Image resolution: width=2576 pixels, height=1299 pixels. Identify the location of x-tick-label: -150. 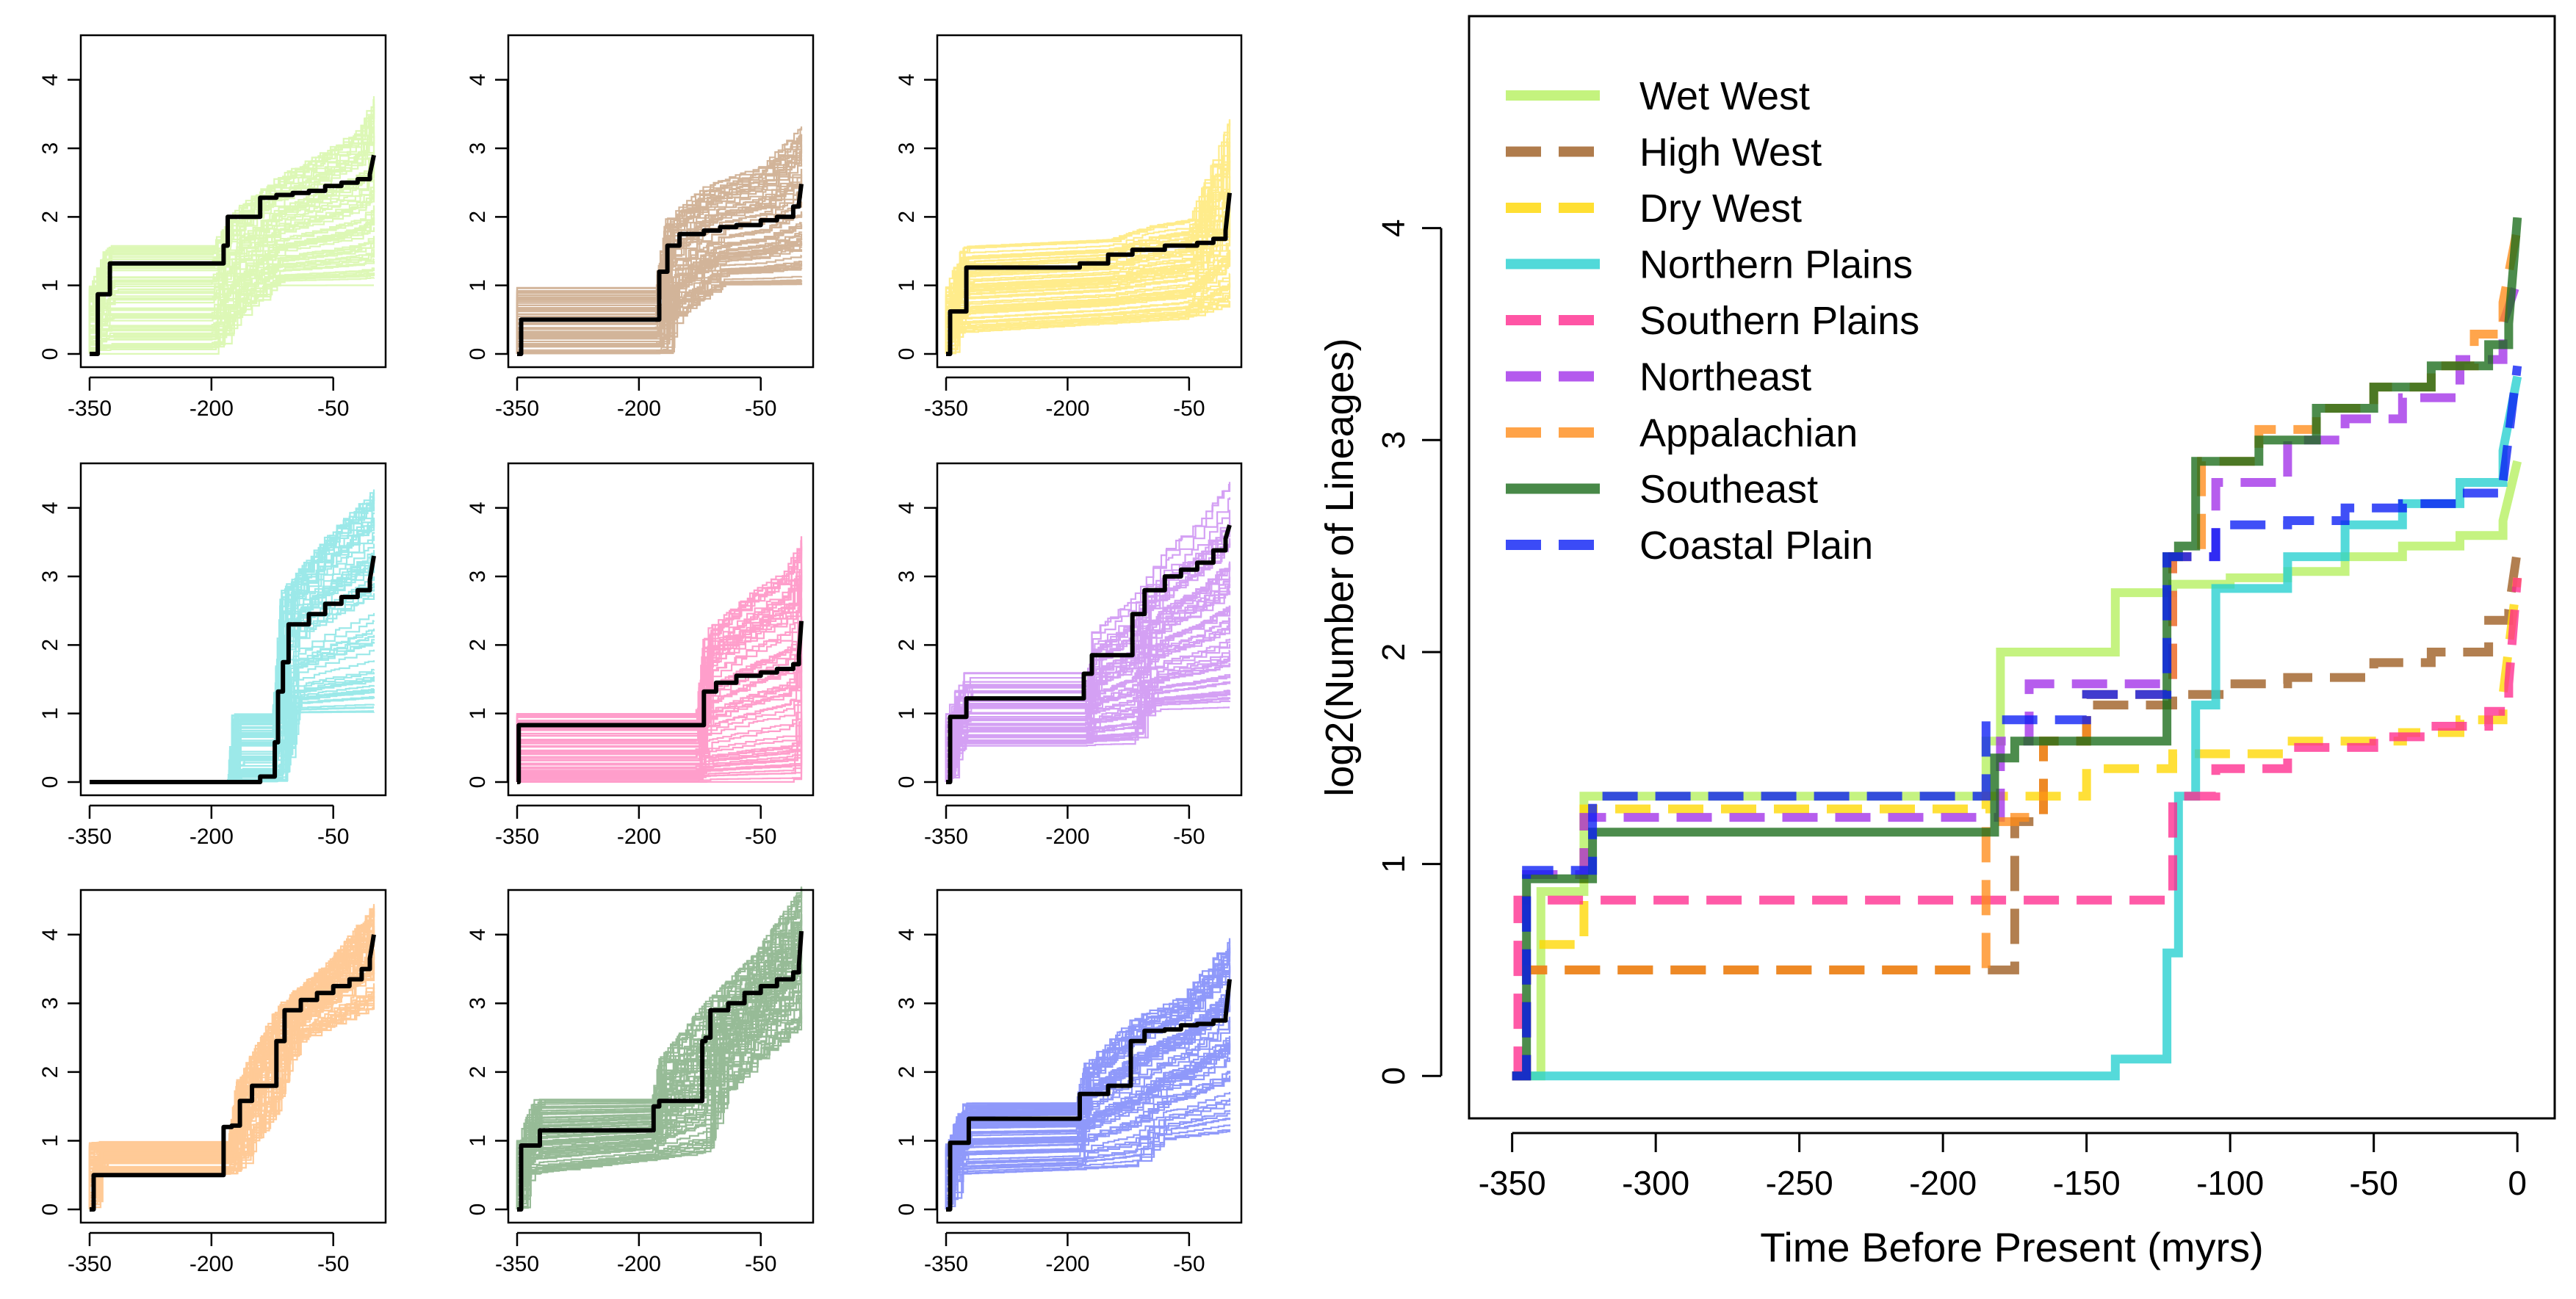
(2087, 1183).